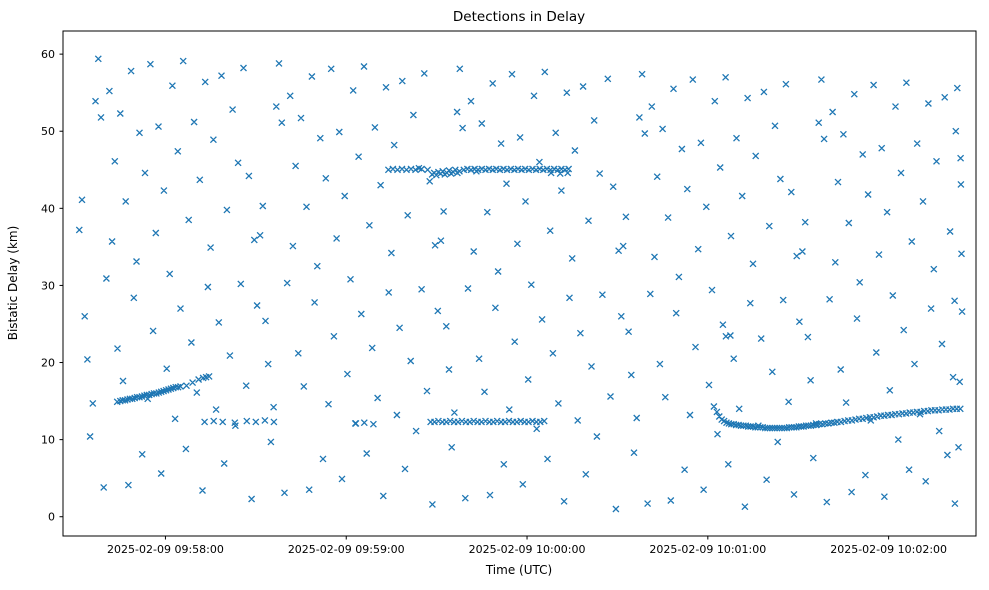 Image resolution: width=989 pixels, height=590 pixels. I want to click on chart-title: Detections in Delay, so click(519, 17).